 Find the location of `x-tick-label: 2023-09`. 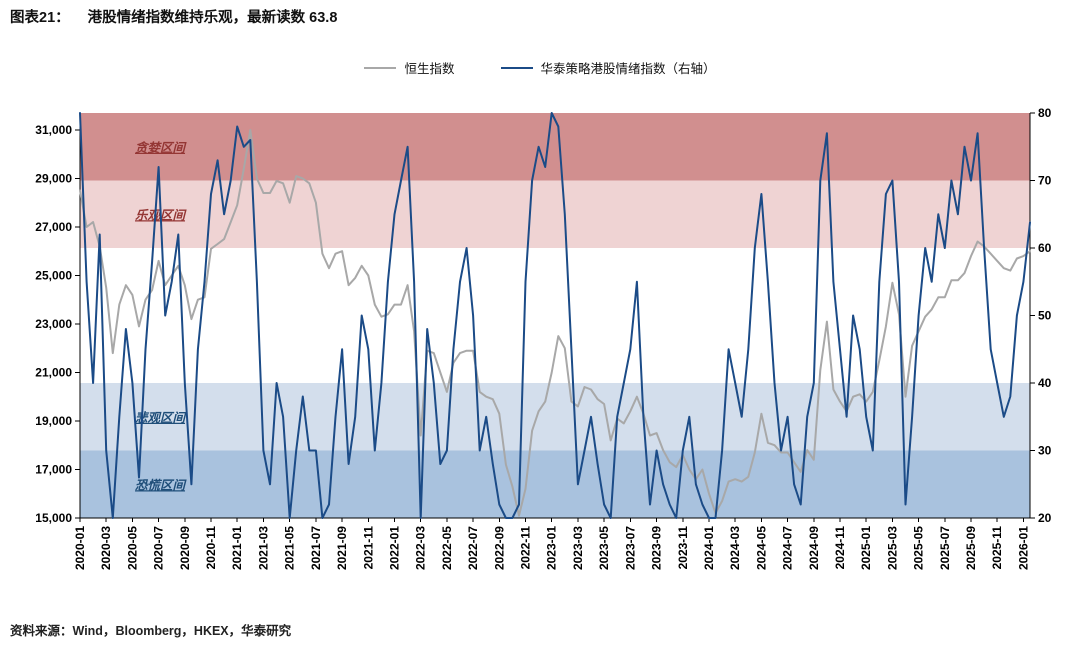

x-tick-label: 2023-09 is located at coordinates (657, 548).